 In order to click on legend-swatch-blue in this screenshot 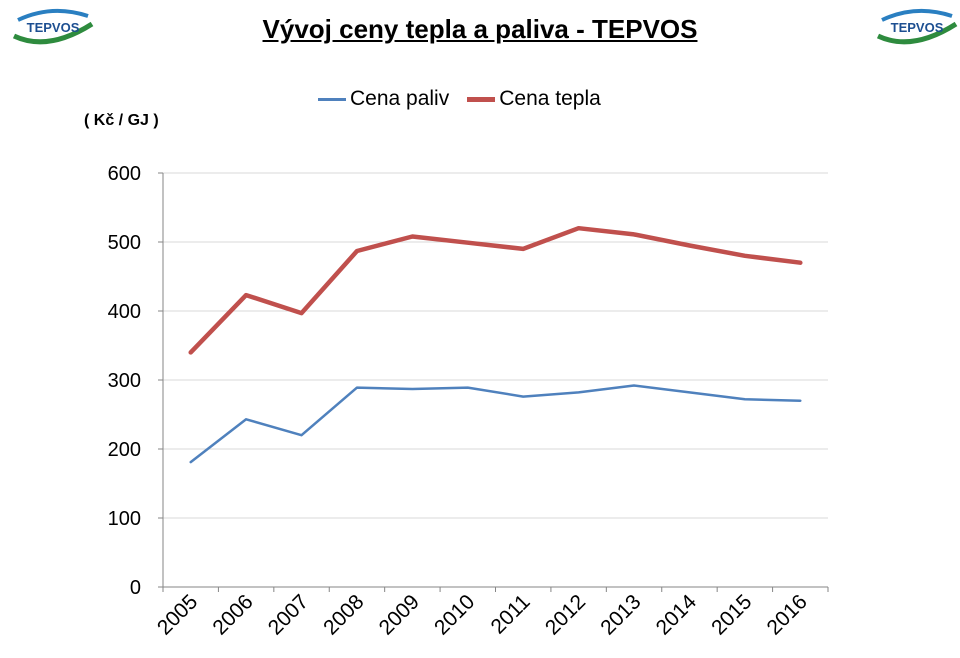, I will do `click(332, 99)`.